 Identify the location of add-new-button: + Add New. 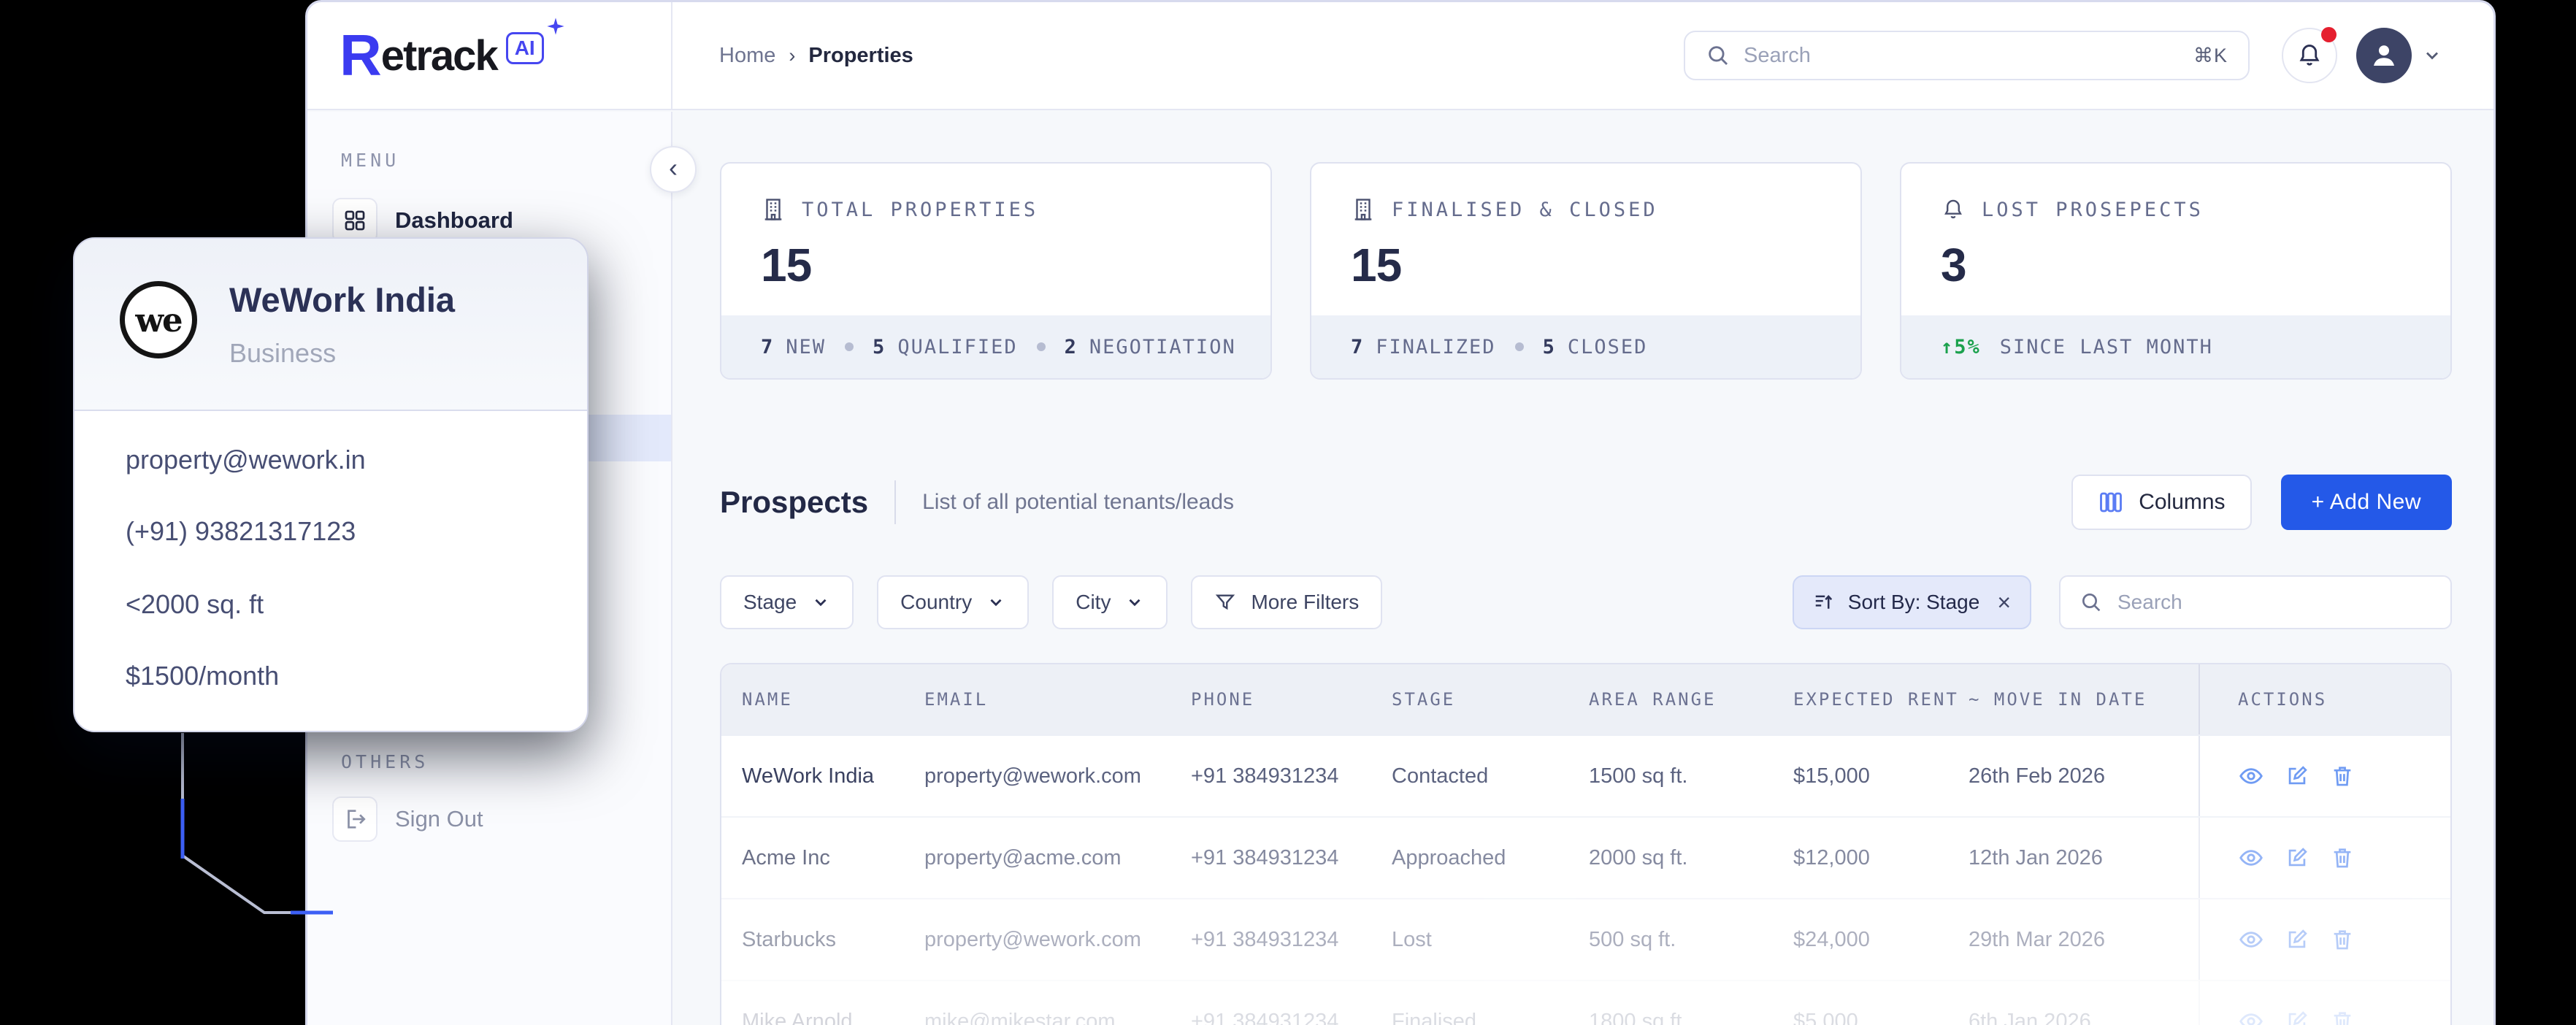
(2366, 503).